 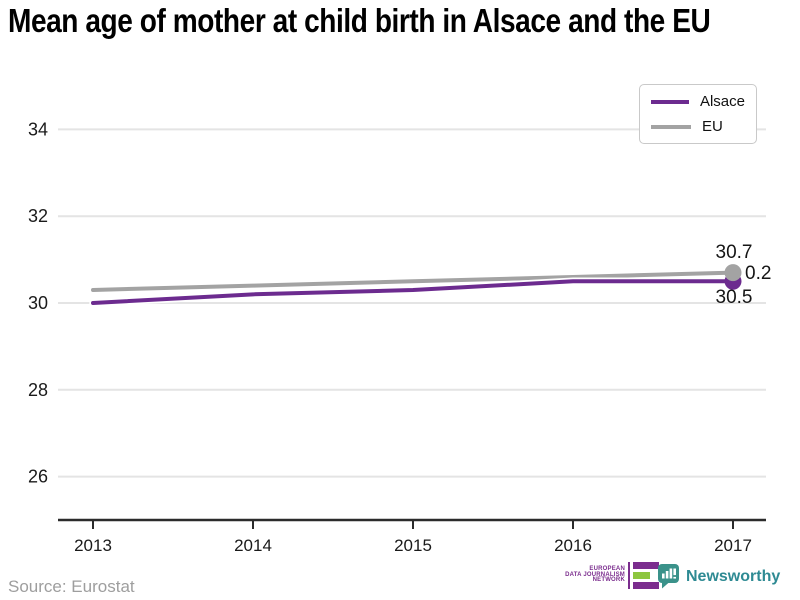 I want to click on eu-line-swatch, so click(x=671, y=126).